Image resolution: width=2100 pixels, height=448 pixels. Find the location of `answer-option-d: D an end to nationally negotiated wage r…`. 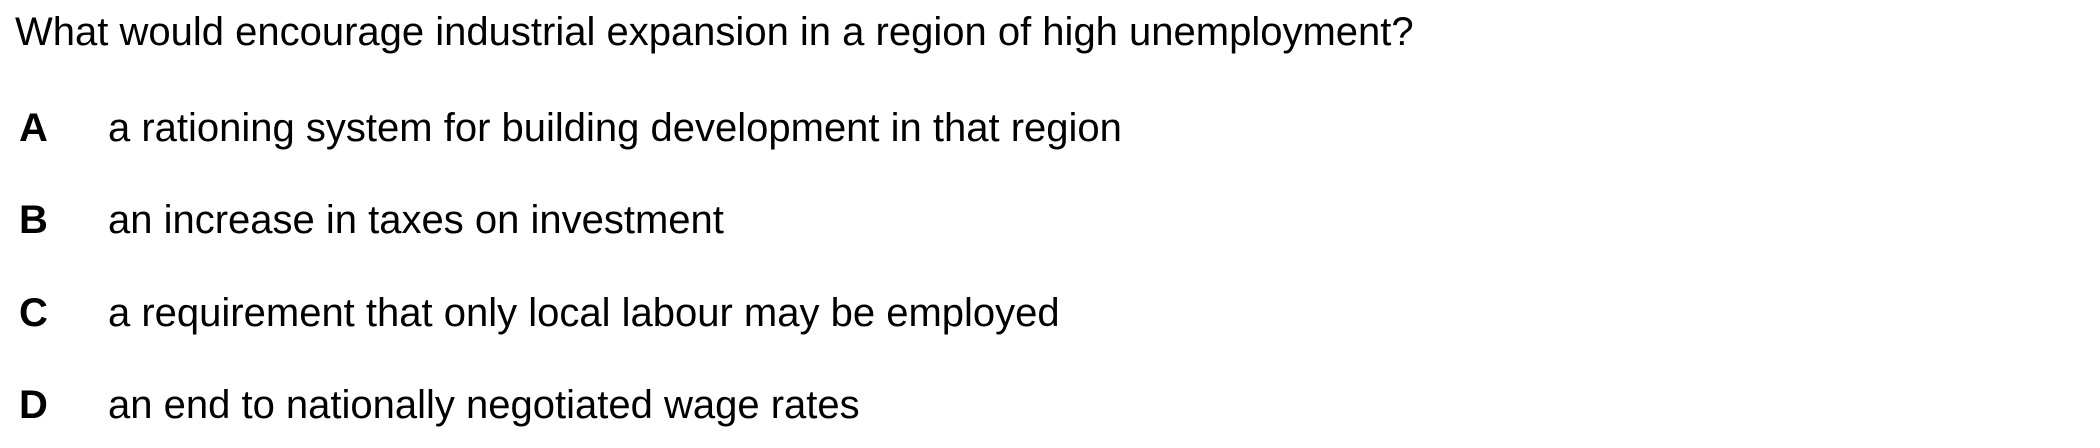

answer-option-d: D an end to nationally negotiated wage r… is located at coordinates (1045, 405).